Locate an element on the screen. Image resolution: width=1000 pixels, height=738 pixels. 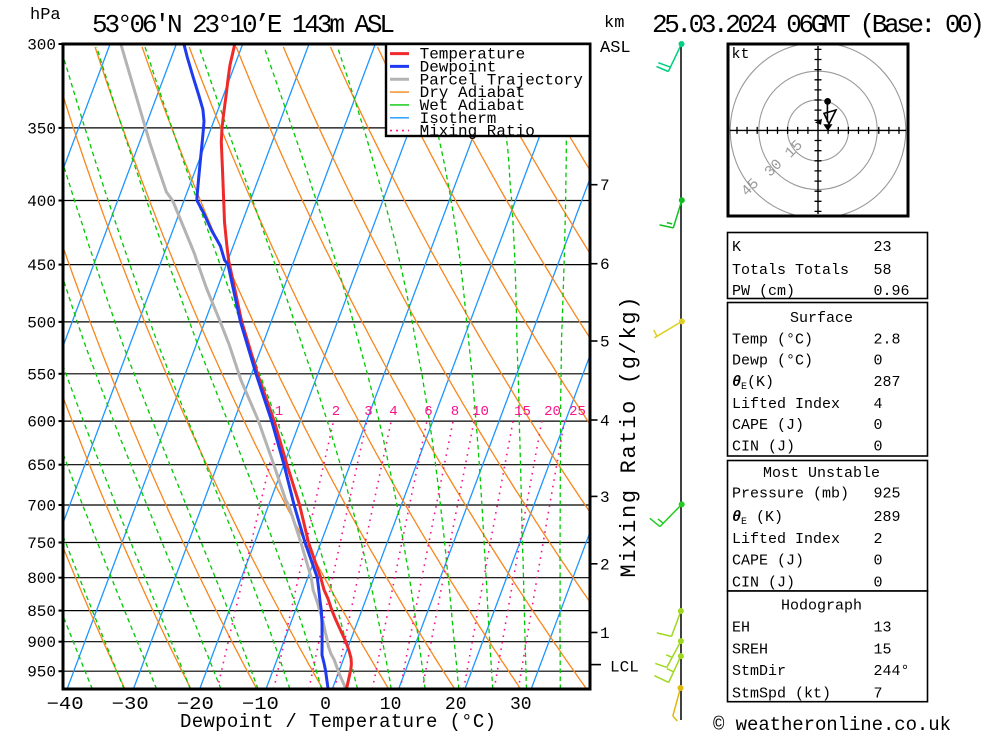
svg-text: ASL is located at coordinates (615, 48).